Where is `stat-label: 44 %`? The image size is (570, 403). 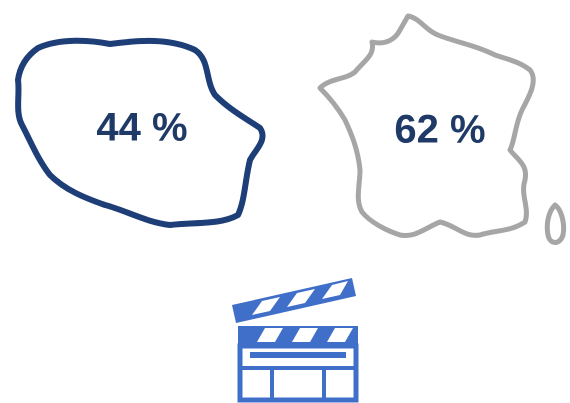 stat-label: 44 % is located at coordinates (141, 128).